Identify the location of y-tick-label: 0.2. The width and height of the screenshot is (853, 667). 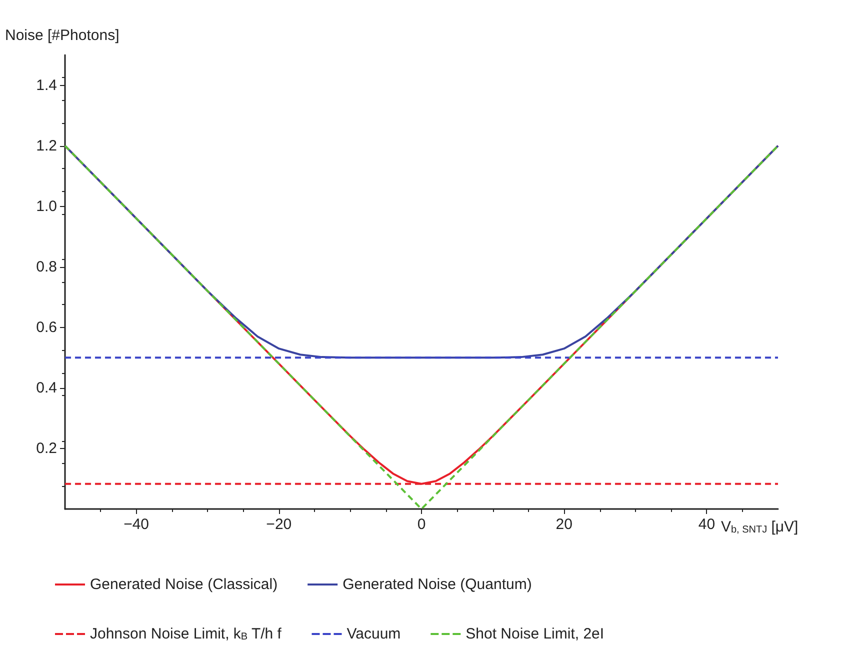
(46, 448).